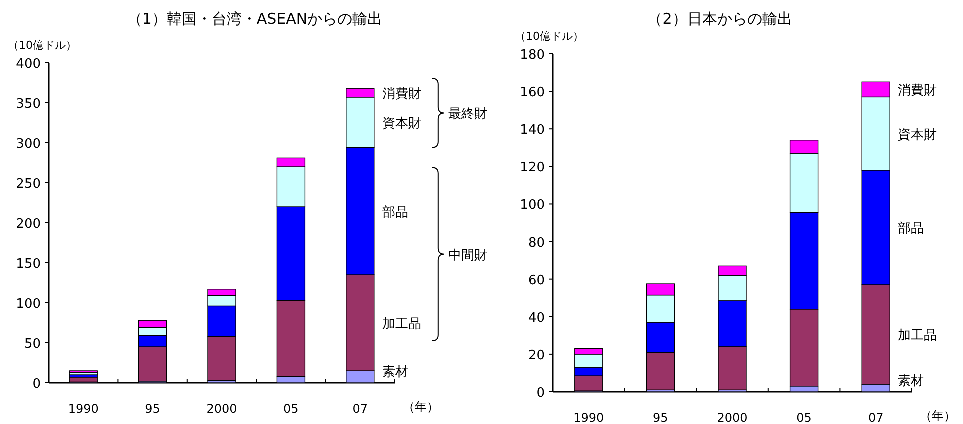  I want to click on y-tick-label: 350, so click(28, 104).